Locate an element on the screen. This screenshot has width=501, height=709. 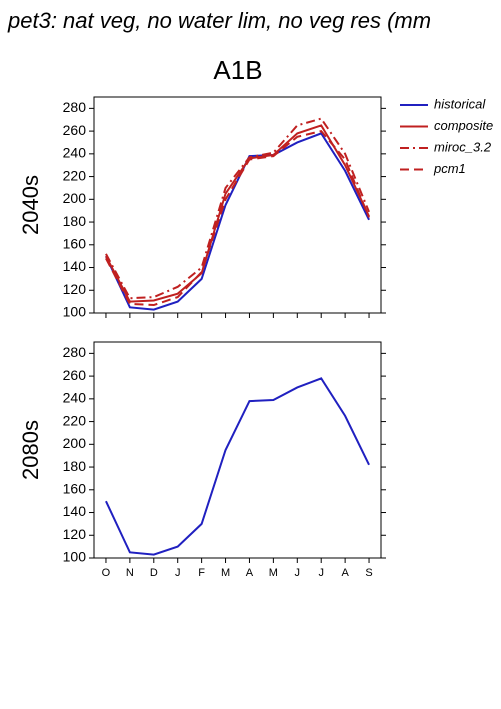
legend-label: historical is located at coordinates (460, 103).